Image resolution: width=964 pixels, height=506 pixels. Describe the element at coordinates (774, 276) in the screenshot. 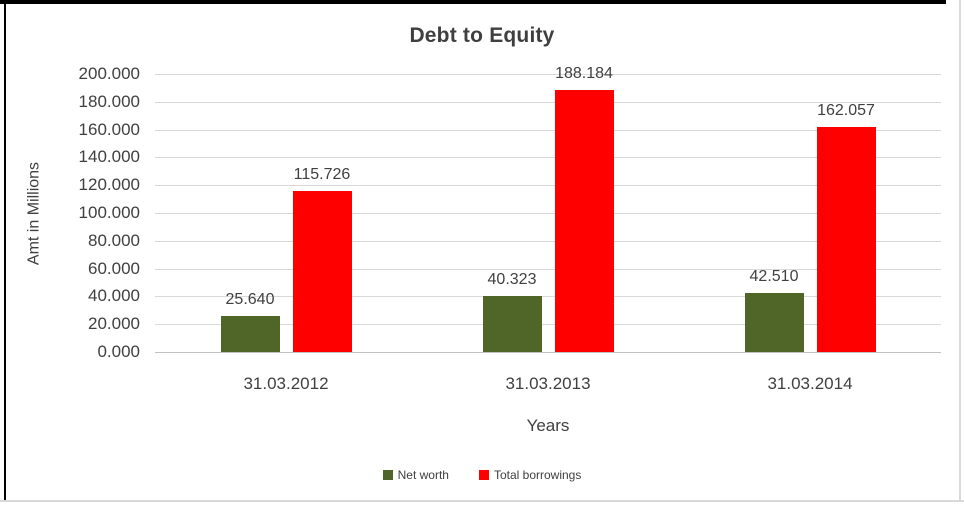

I see `bar-data-label: 42.510` at that location.